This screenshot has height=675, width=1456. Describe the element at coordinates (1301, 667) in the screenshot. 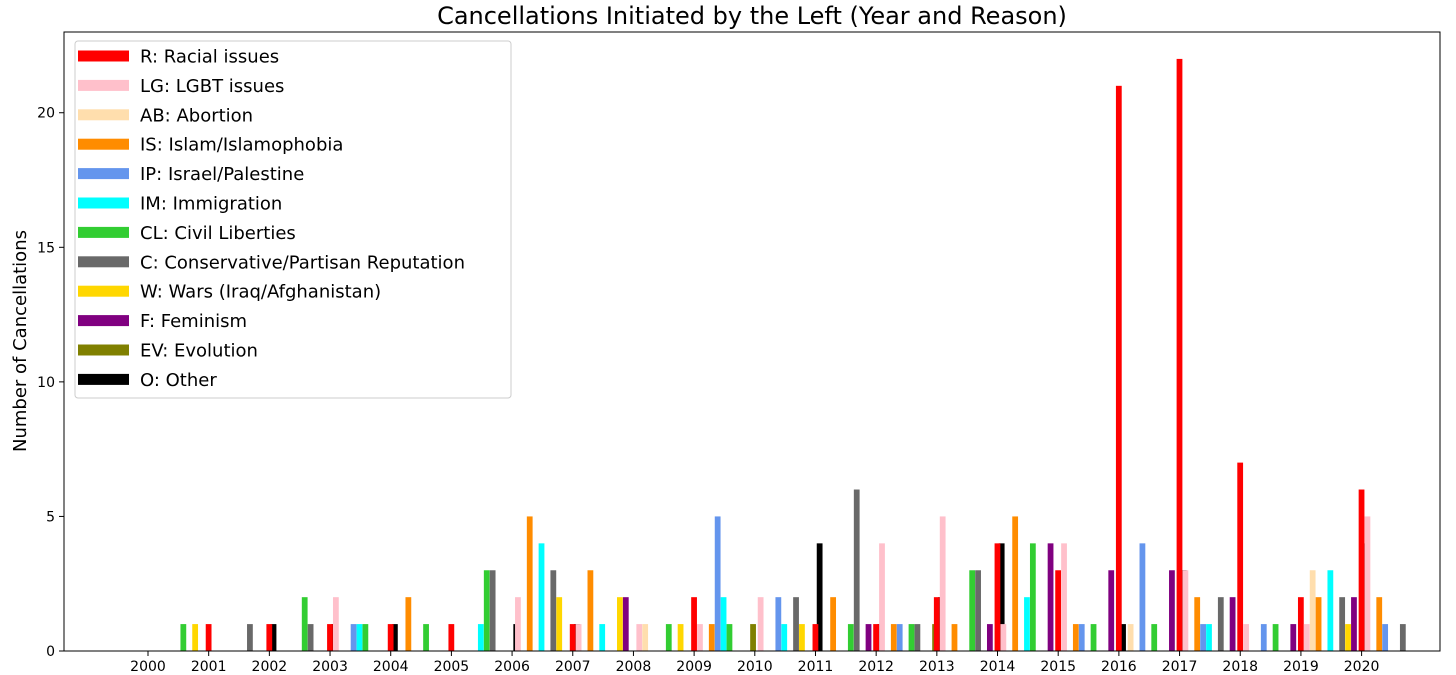

I see `x-tick-label: 2019` at that location.